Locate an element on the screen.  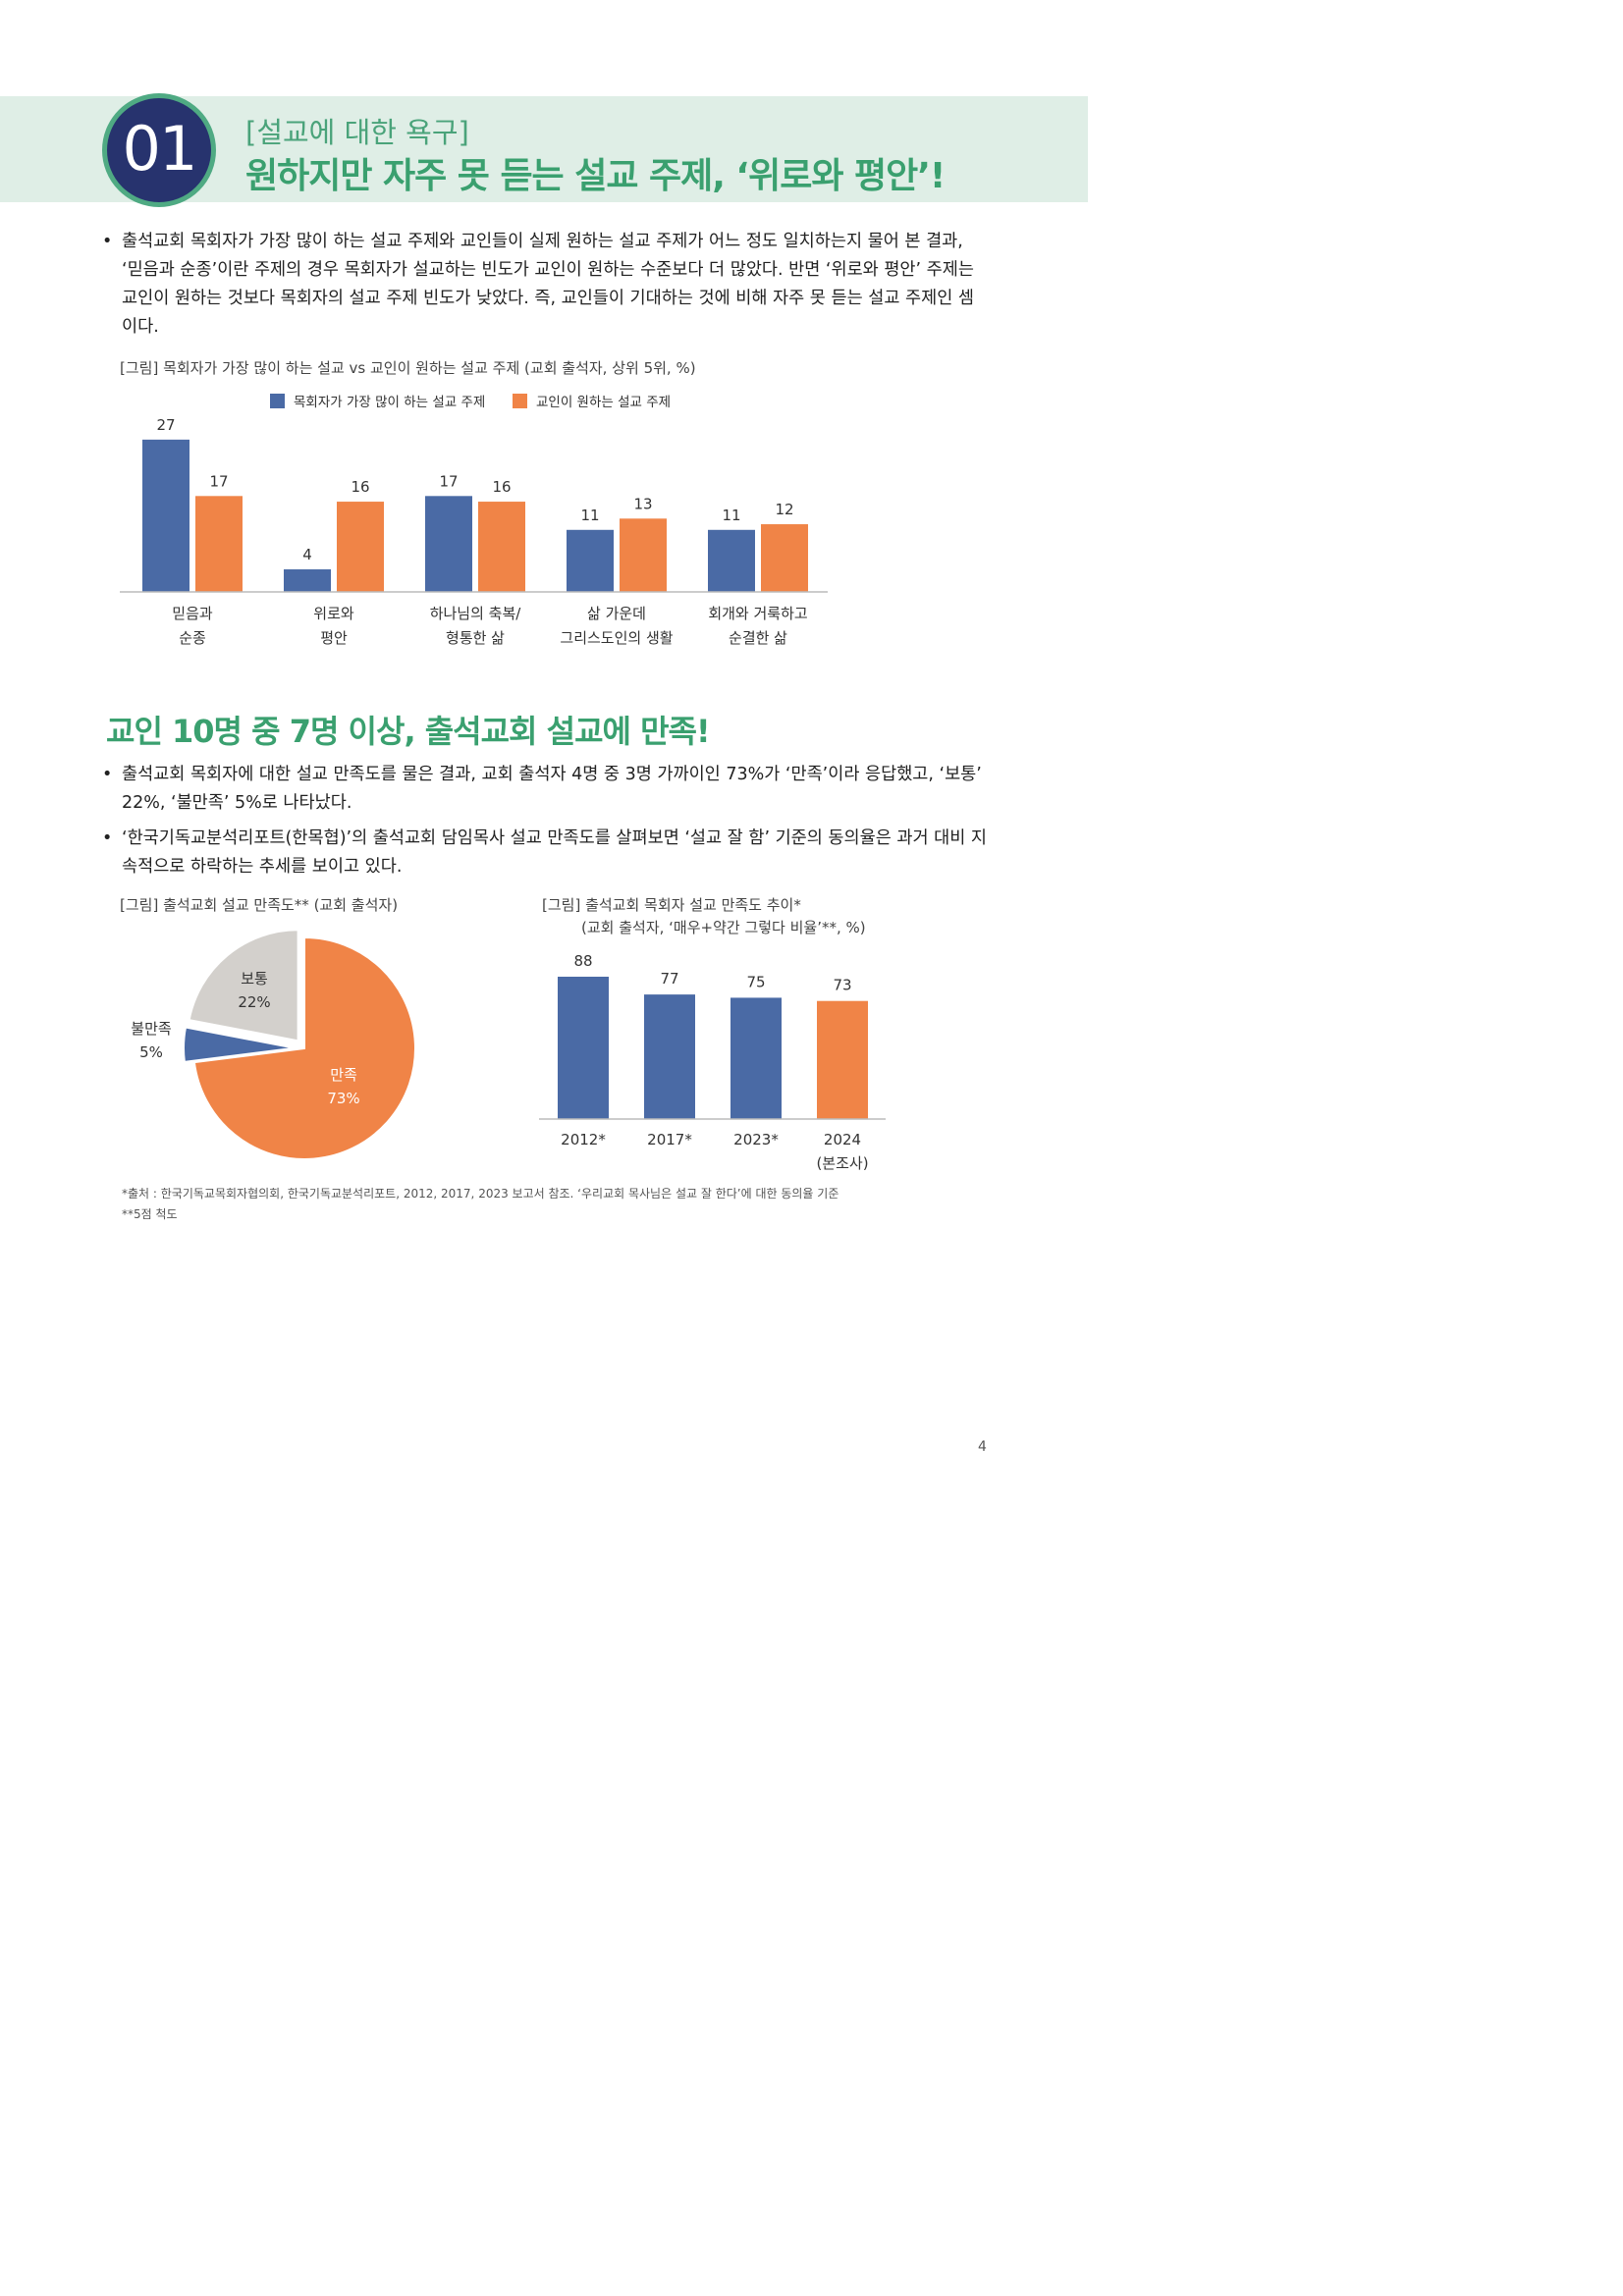
category-label: 삶 가운데 is located at coordinates (616, 613).